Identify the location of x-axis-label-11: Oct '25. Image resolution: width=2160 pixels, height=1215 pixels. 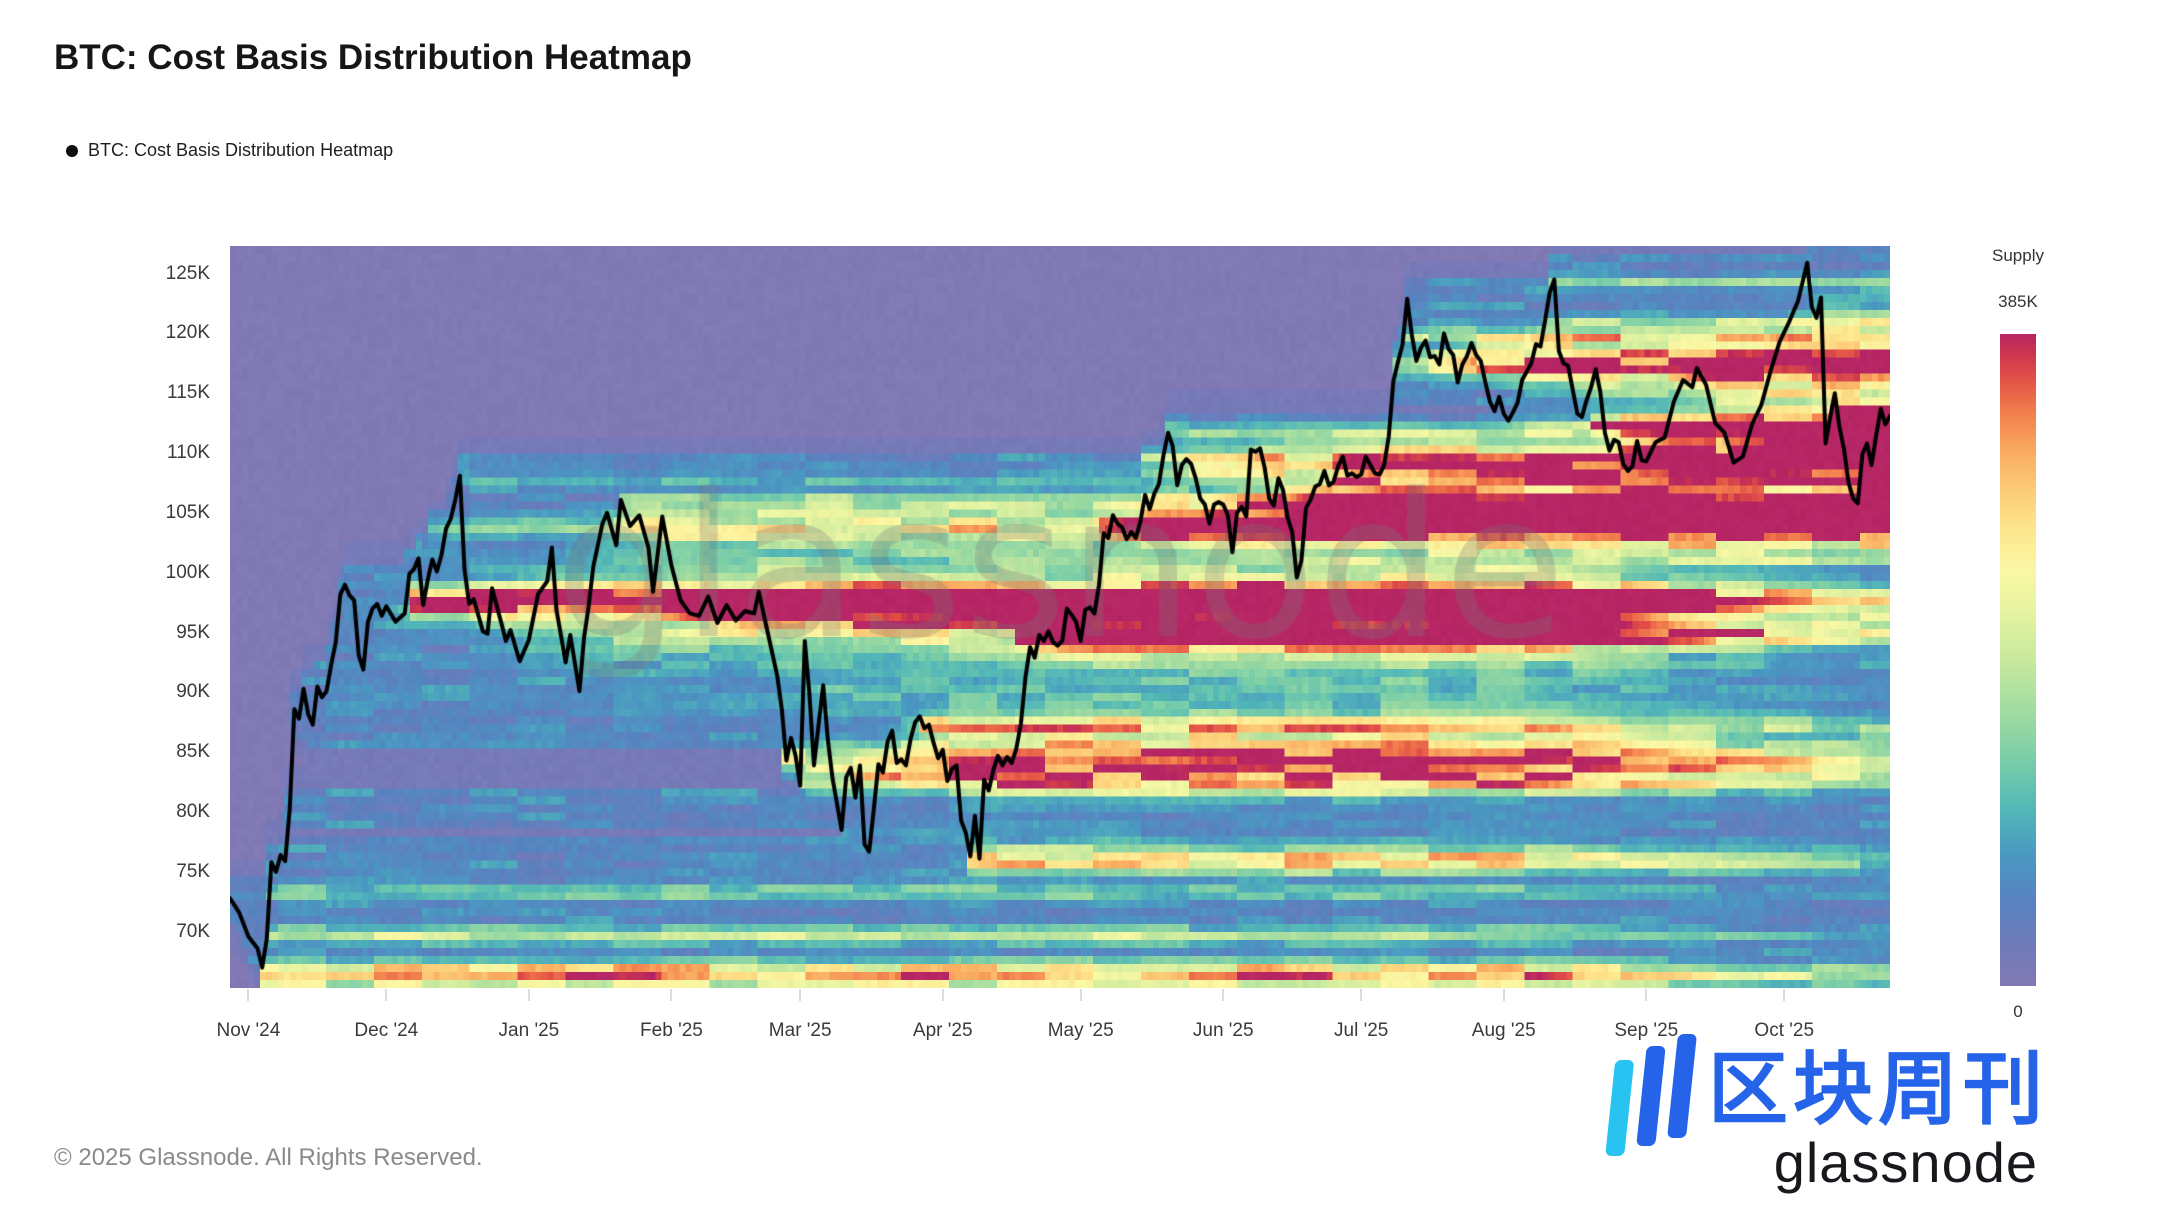
(1784, 1030).